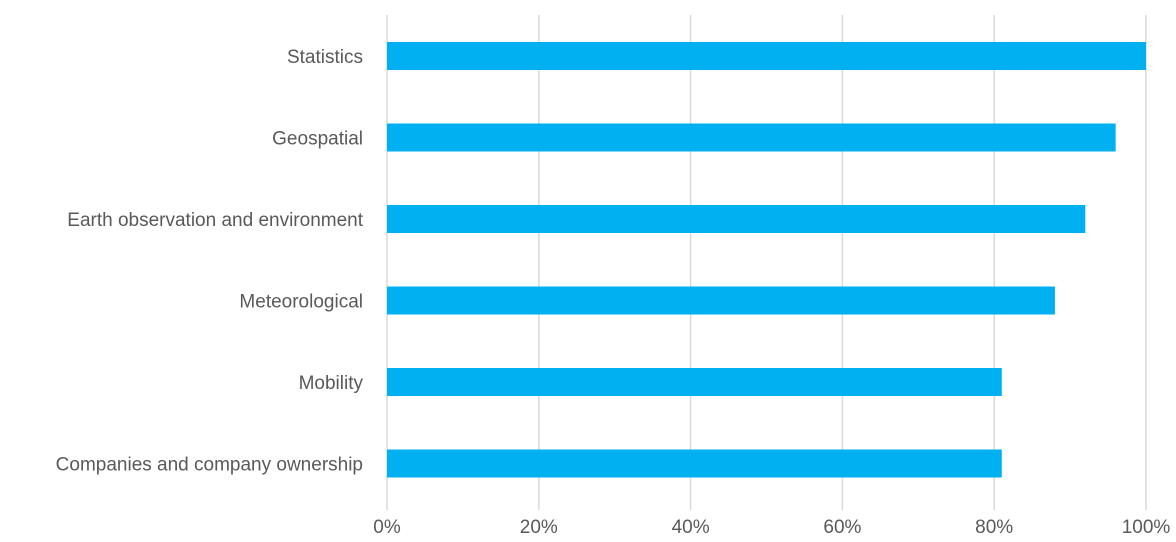 The width and height of the screenshot is (1176, 542). Describe the element at coordinates (539, 527) in the screenshot. I see `x-tick-label: 20%` at that location.